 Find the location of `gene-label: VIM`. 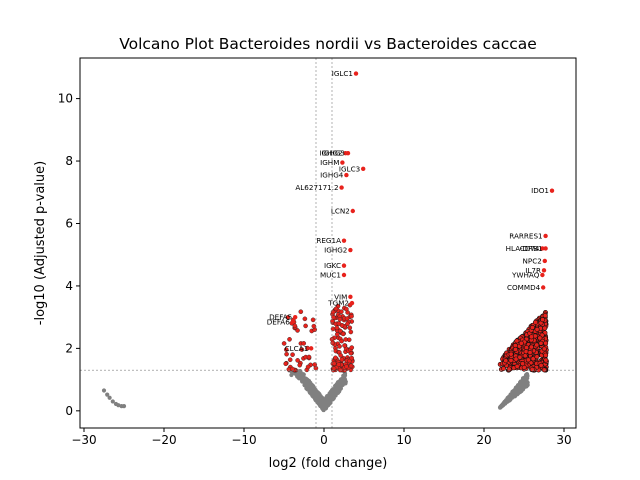

gene-label: VIM is located at coordinates (340, 296).